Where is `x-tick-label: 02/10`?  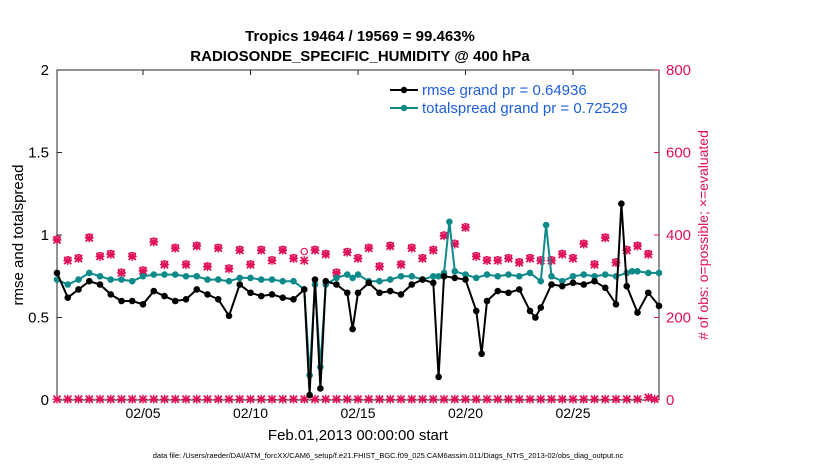 x-tick-label: 02/10 is located at coordinates (250, 413).